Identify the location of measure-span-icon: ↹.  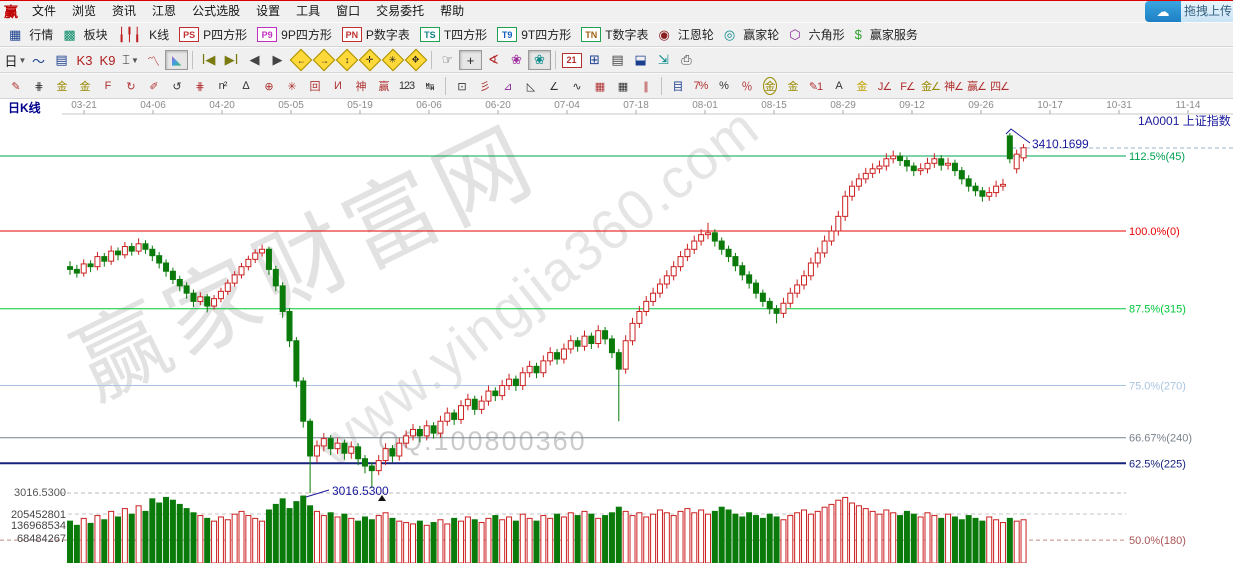
(429, 86).